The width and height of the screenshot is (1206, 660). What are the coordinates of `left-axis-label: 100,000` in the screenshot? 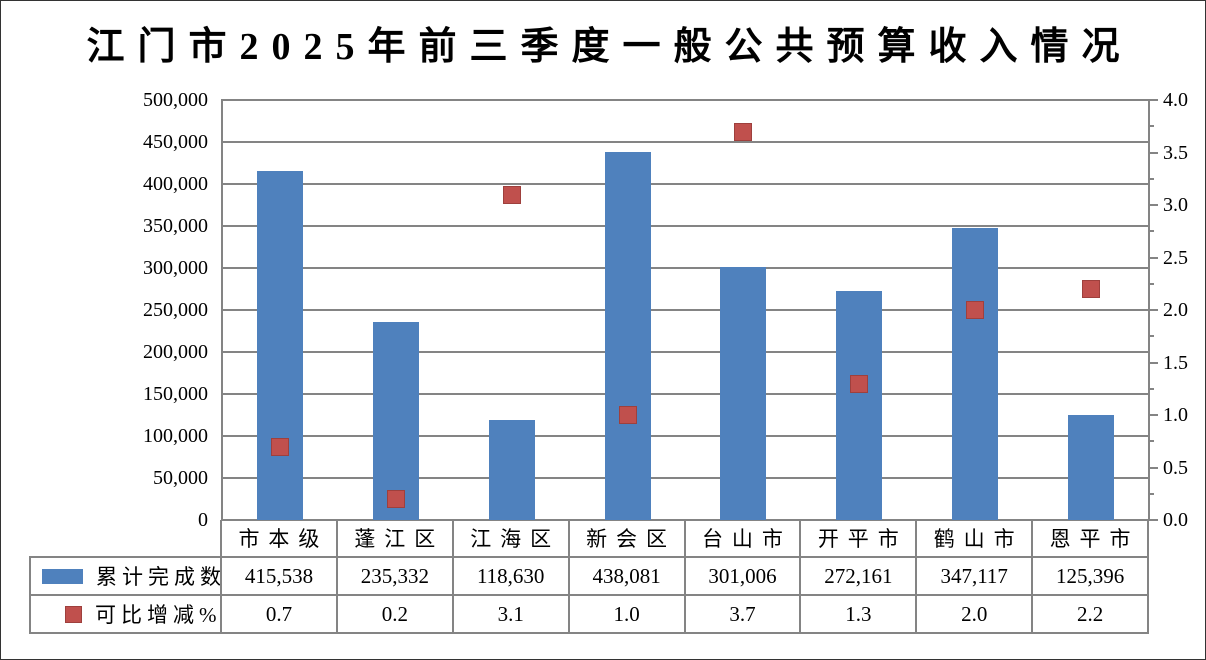 It's located at (175, 436).